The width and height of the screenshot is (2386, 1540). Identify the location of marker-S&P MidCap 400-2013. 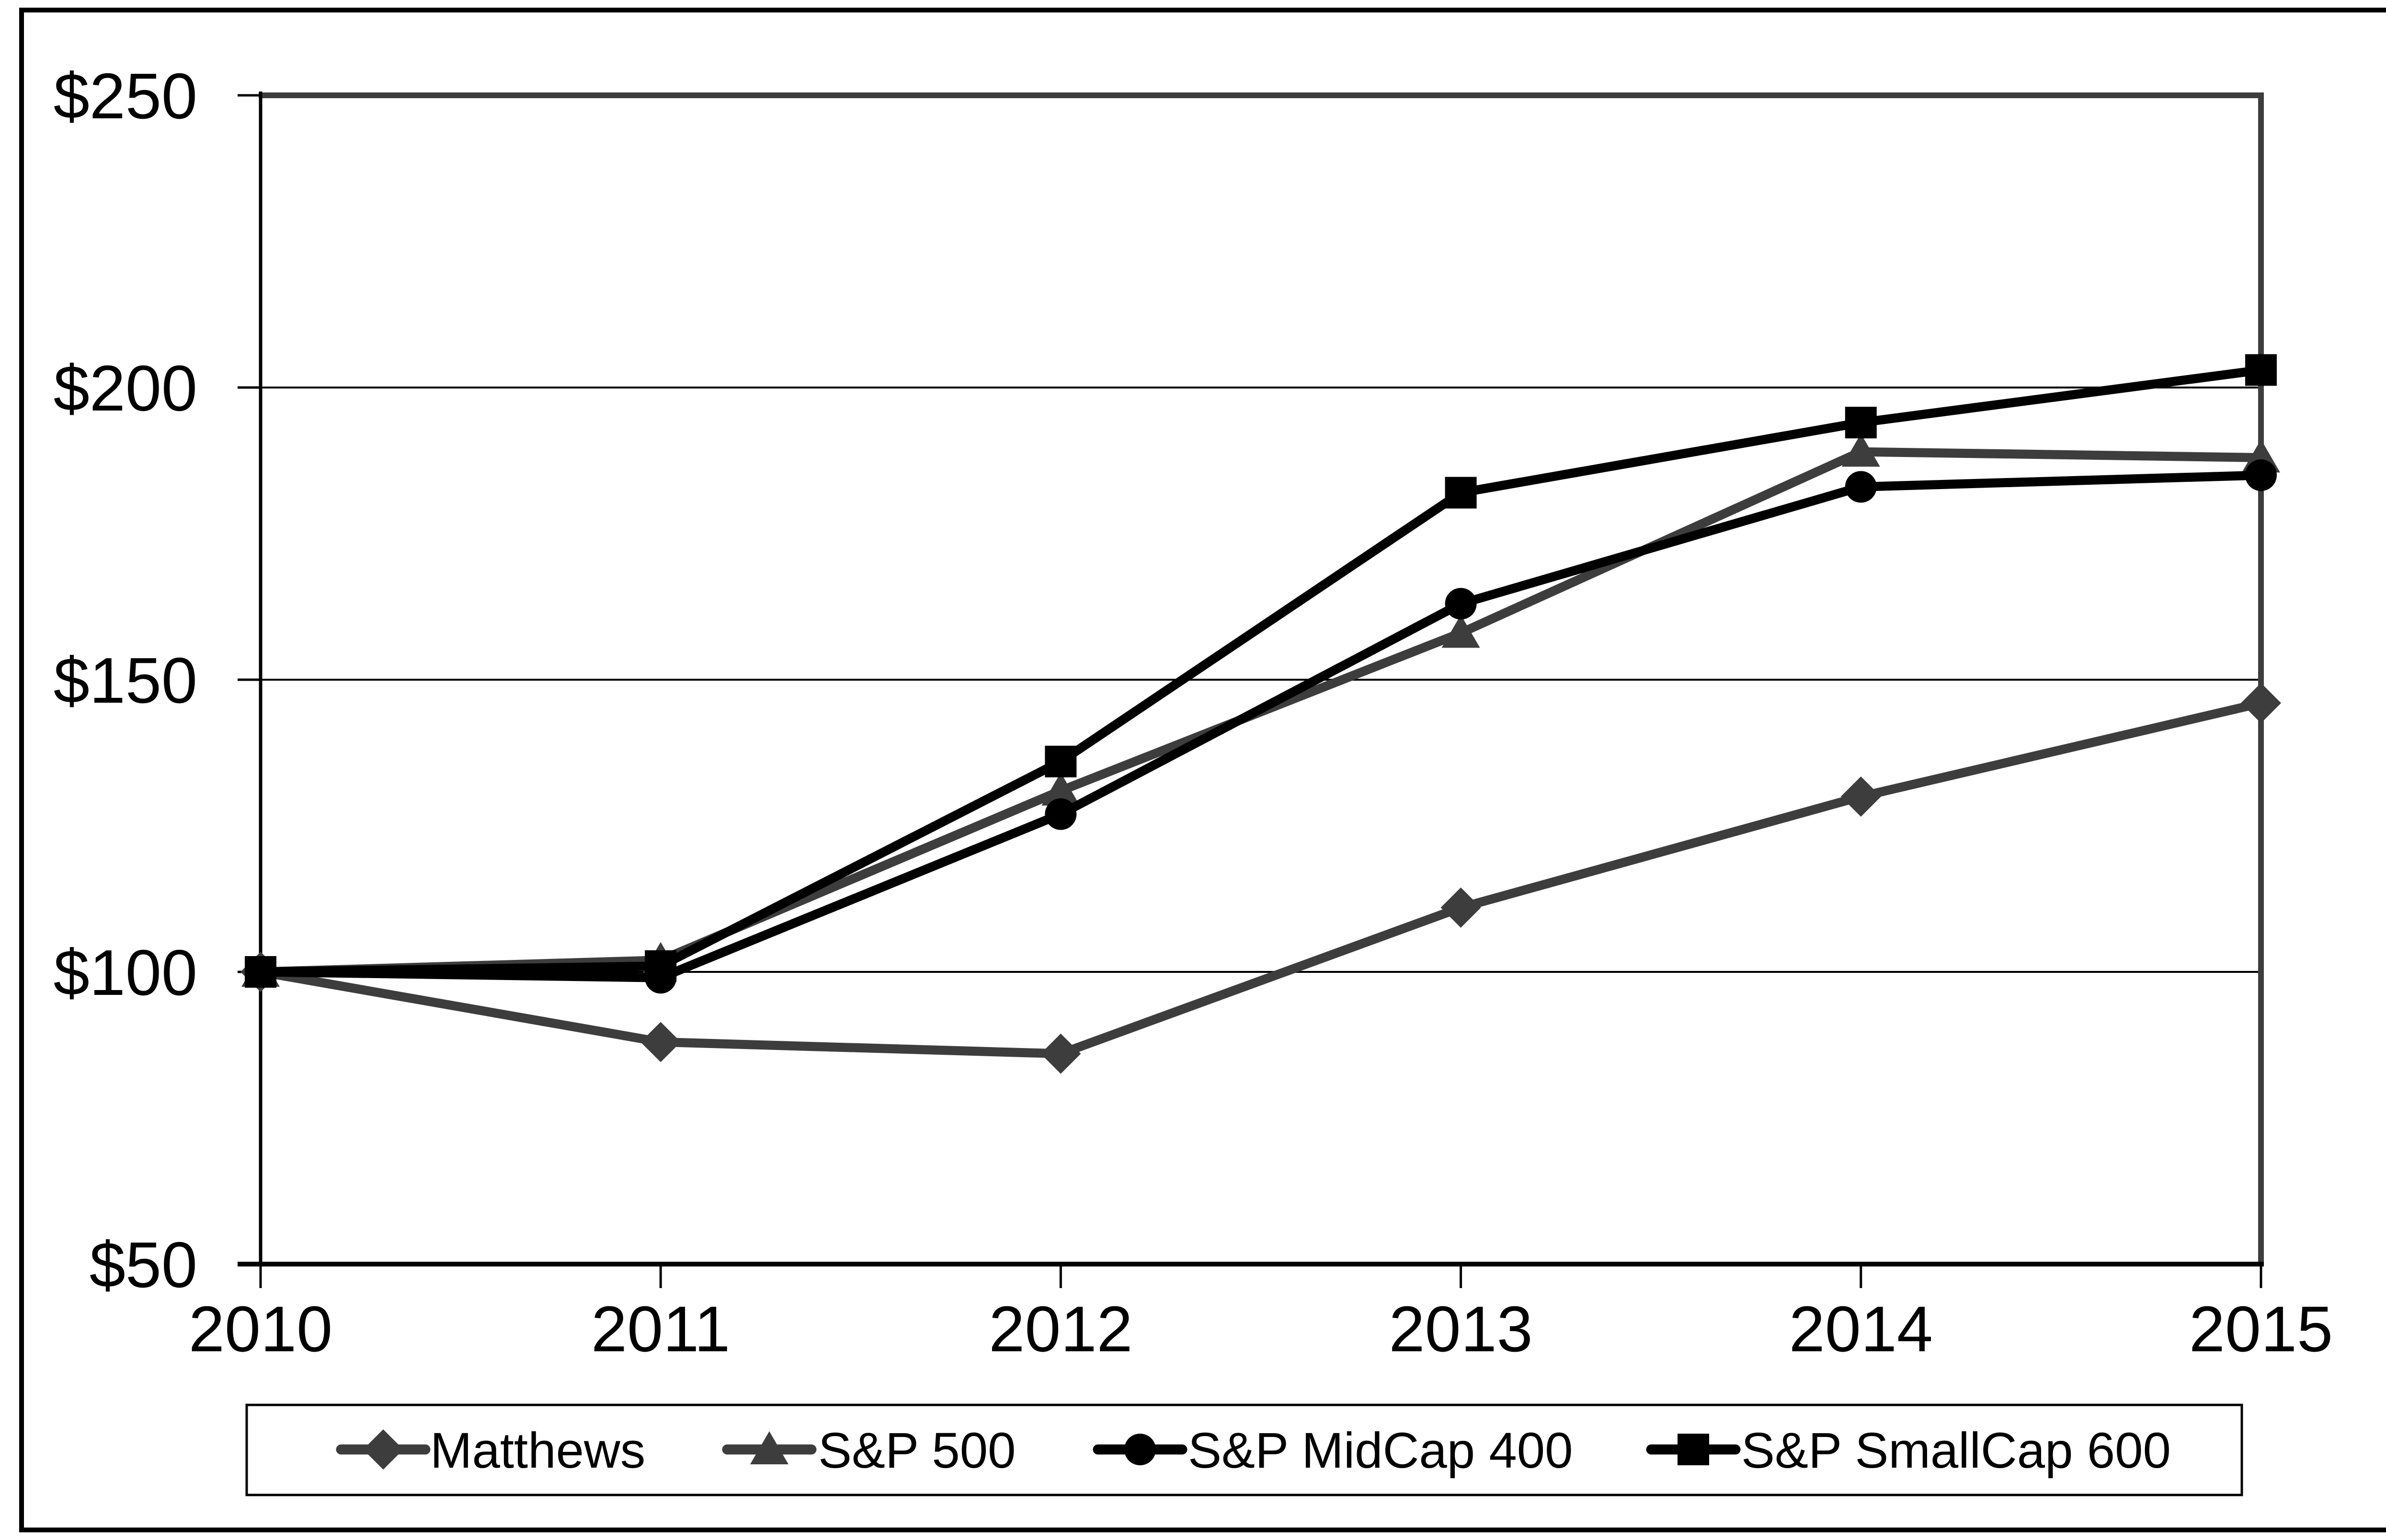
(1461, 604).